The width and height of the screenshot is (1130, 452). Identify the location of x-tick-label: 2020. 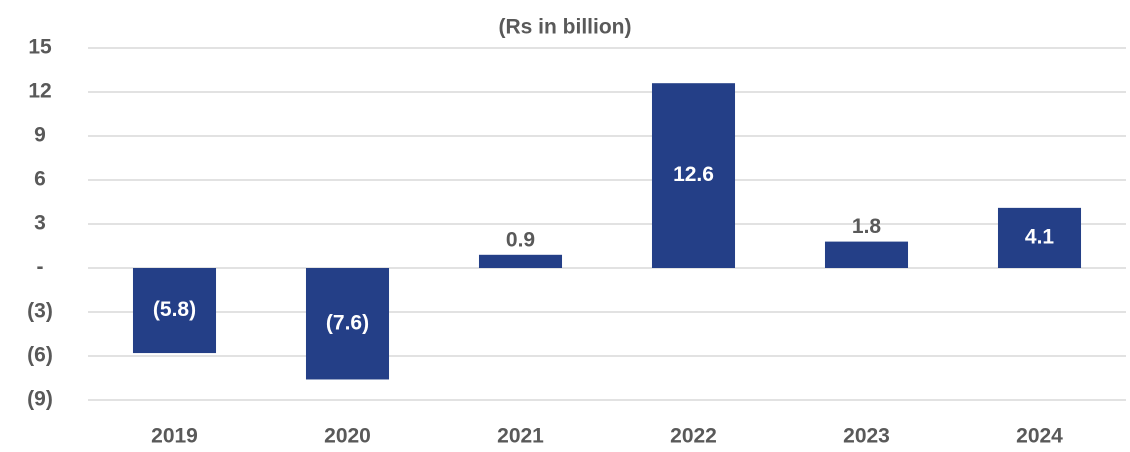
(347, 436).